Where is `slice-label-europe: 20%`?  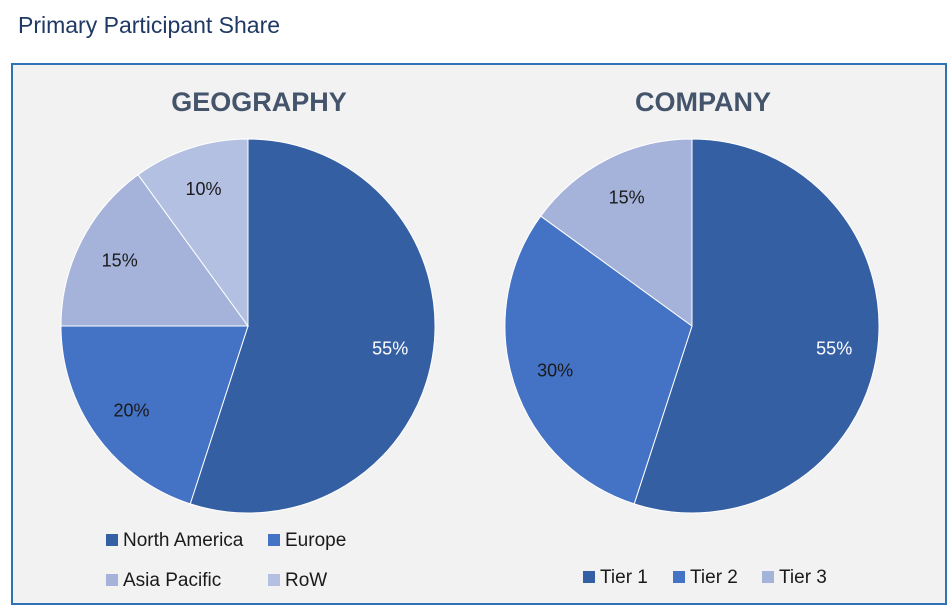 slice-label-europe: 20% is located at coordinates (131, 411).